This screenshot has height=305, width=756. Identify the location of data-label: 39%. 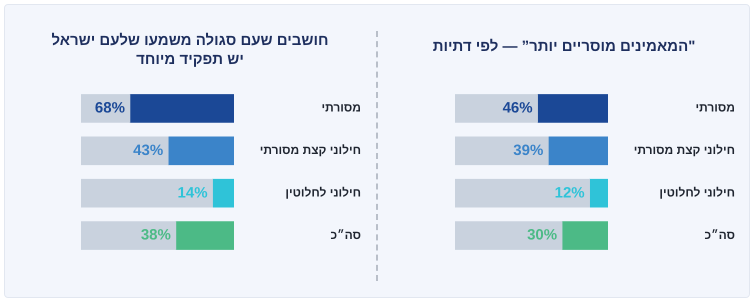
(528, 150).